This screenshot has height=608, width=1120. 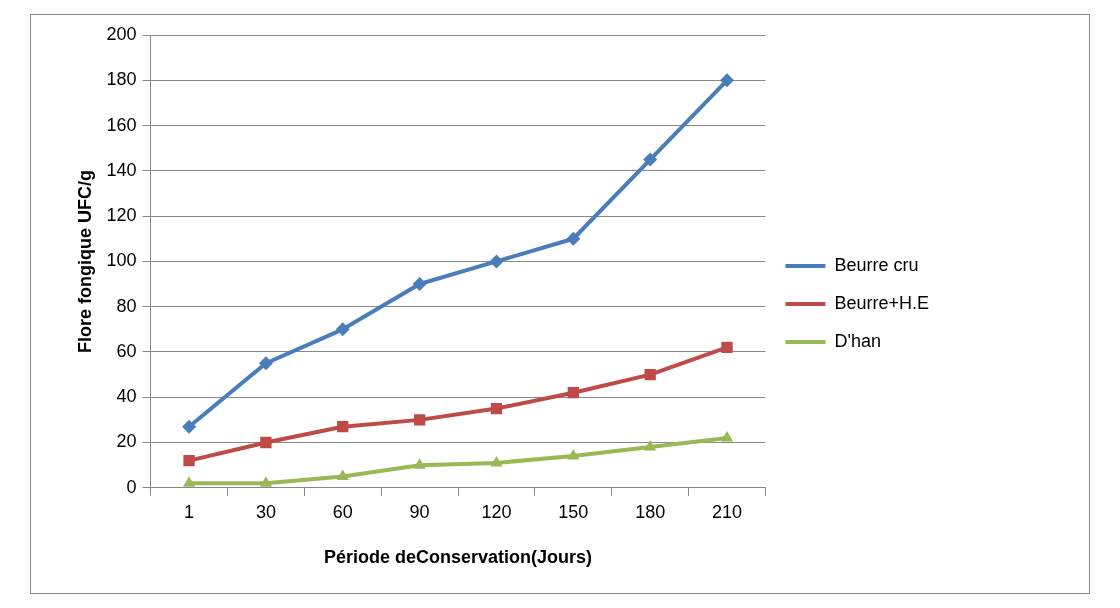 I want to click on legend-label: Beurre cru, so click(x=876, y=264).